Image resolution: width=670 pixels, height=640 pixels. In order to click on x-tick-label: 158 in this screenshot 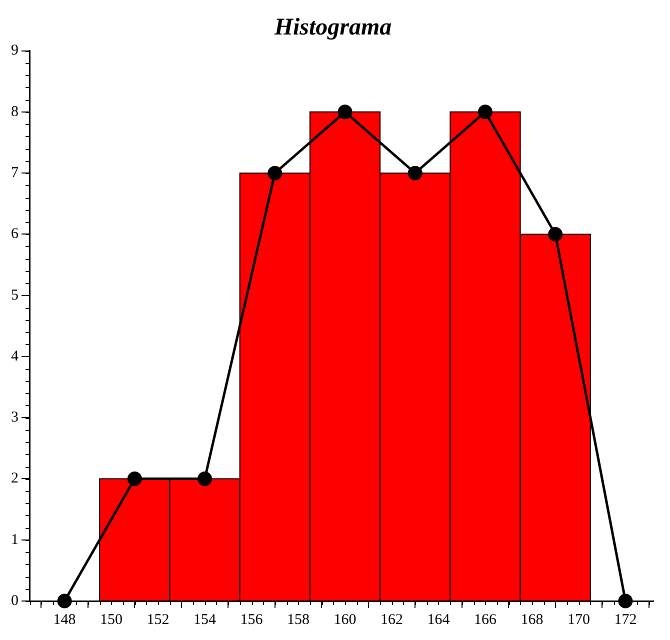, I will do `click(298, 620)`.